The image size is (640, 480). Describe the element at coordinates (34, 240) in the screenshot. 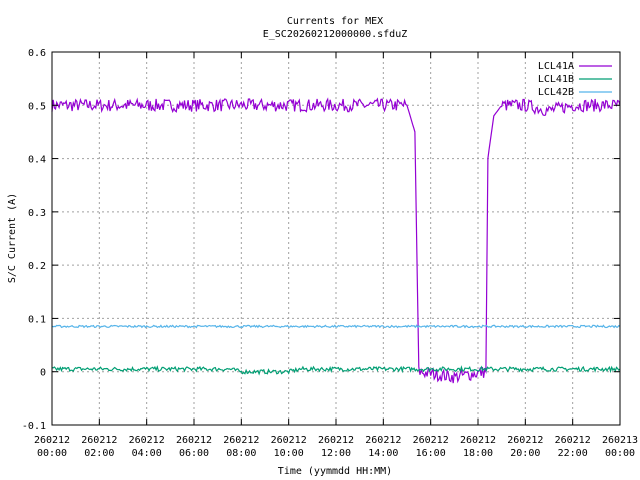

I see `y-tick-labels: -0.1 0 0.1 0.2 0.3 0.4 0.5 0.6` at that location.